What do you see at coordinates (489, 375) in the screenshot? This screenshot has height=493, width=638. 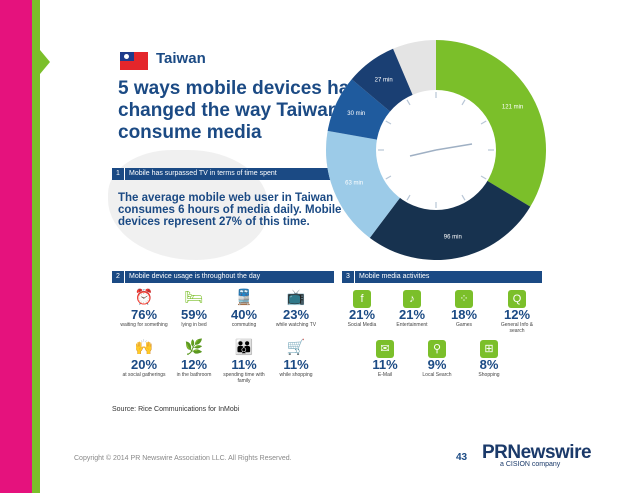 I see `activity-label: Shopping` at bounding box center [489, 375].